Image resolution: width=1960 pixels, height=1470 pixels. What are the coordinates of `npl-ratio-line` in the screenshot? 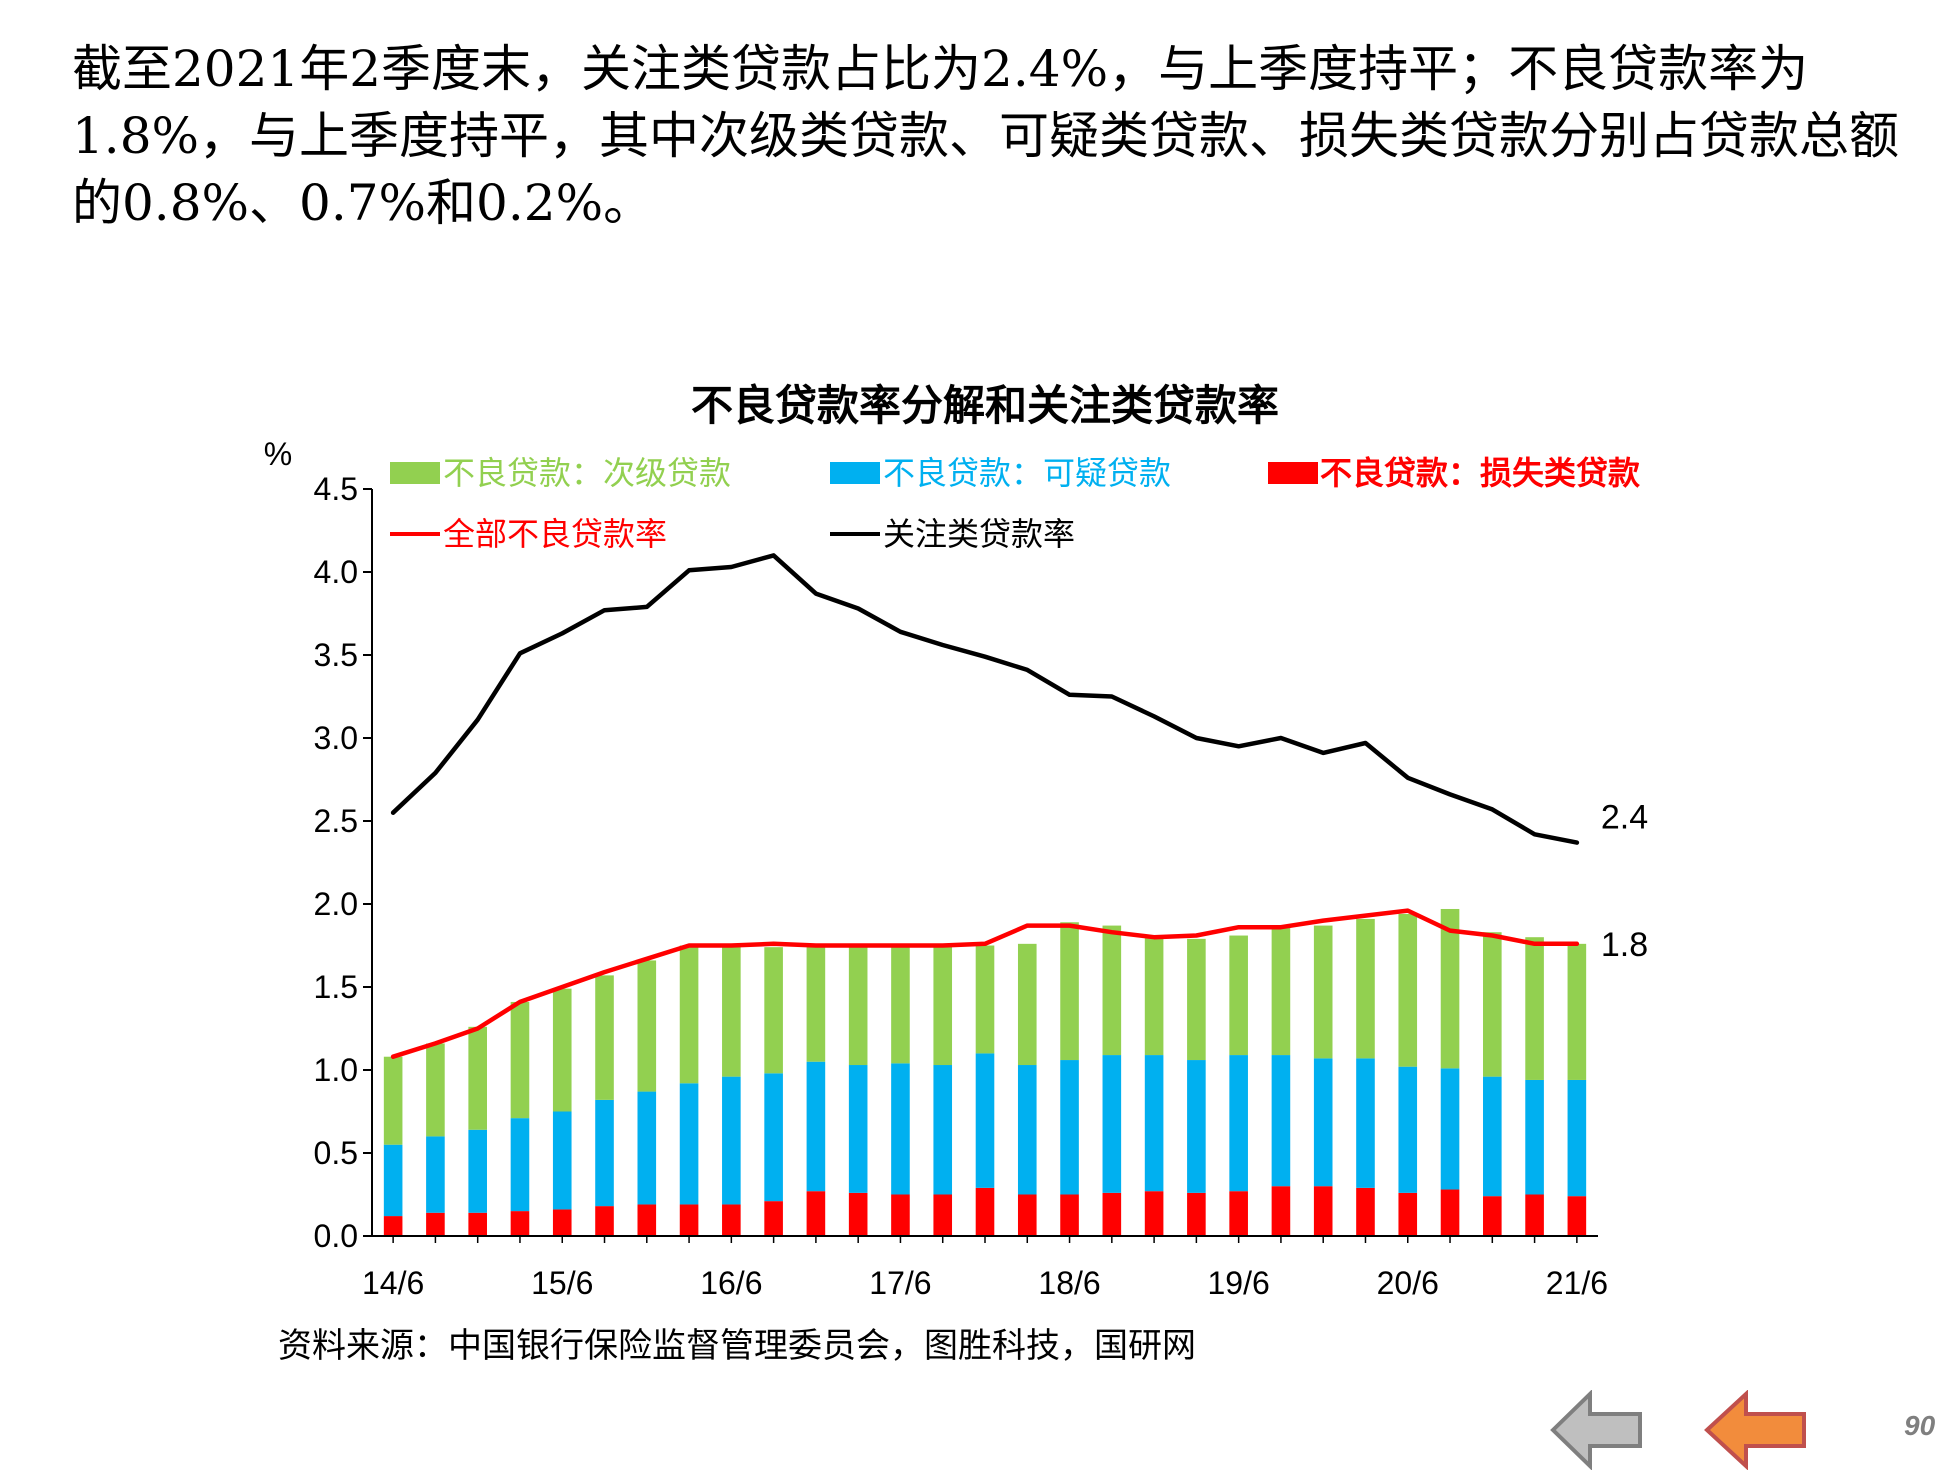 It's located at (985, 983).